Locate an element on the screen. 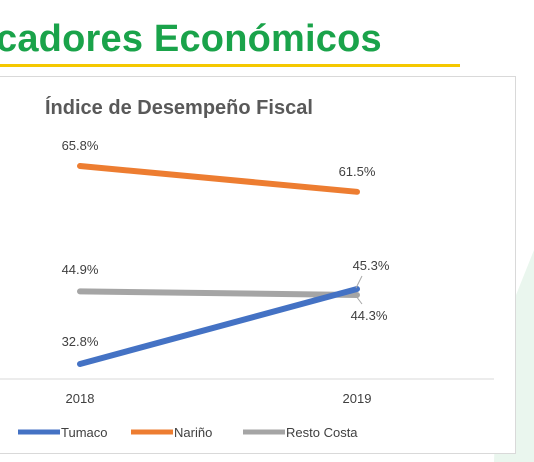 This screenshot has height=462, width=534. leader-line-resto-costa-2019 is located at coordinates (359, 300).